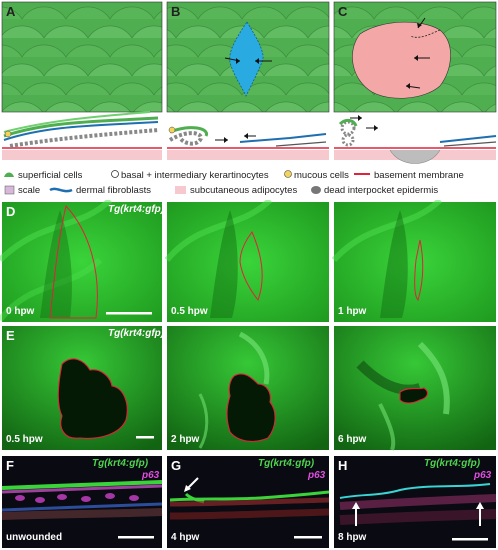 The width and height of the screenshot is (498, 550). Describe the element at coordinates (243, 190) in the screenshot. I see `legend-adipocytes: subcutaneous adipocytes` at that location.